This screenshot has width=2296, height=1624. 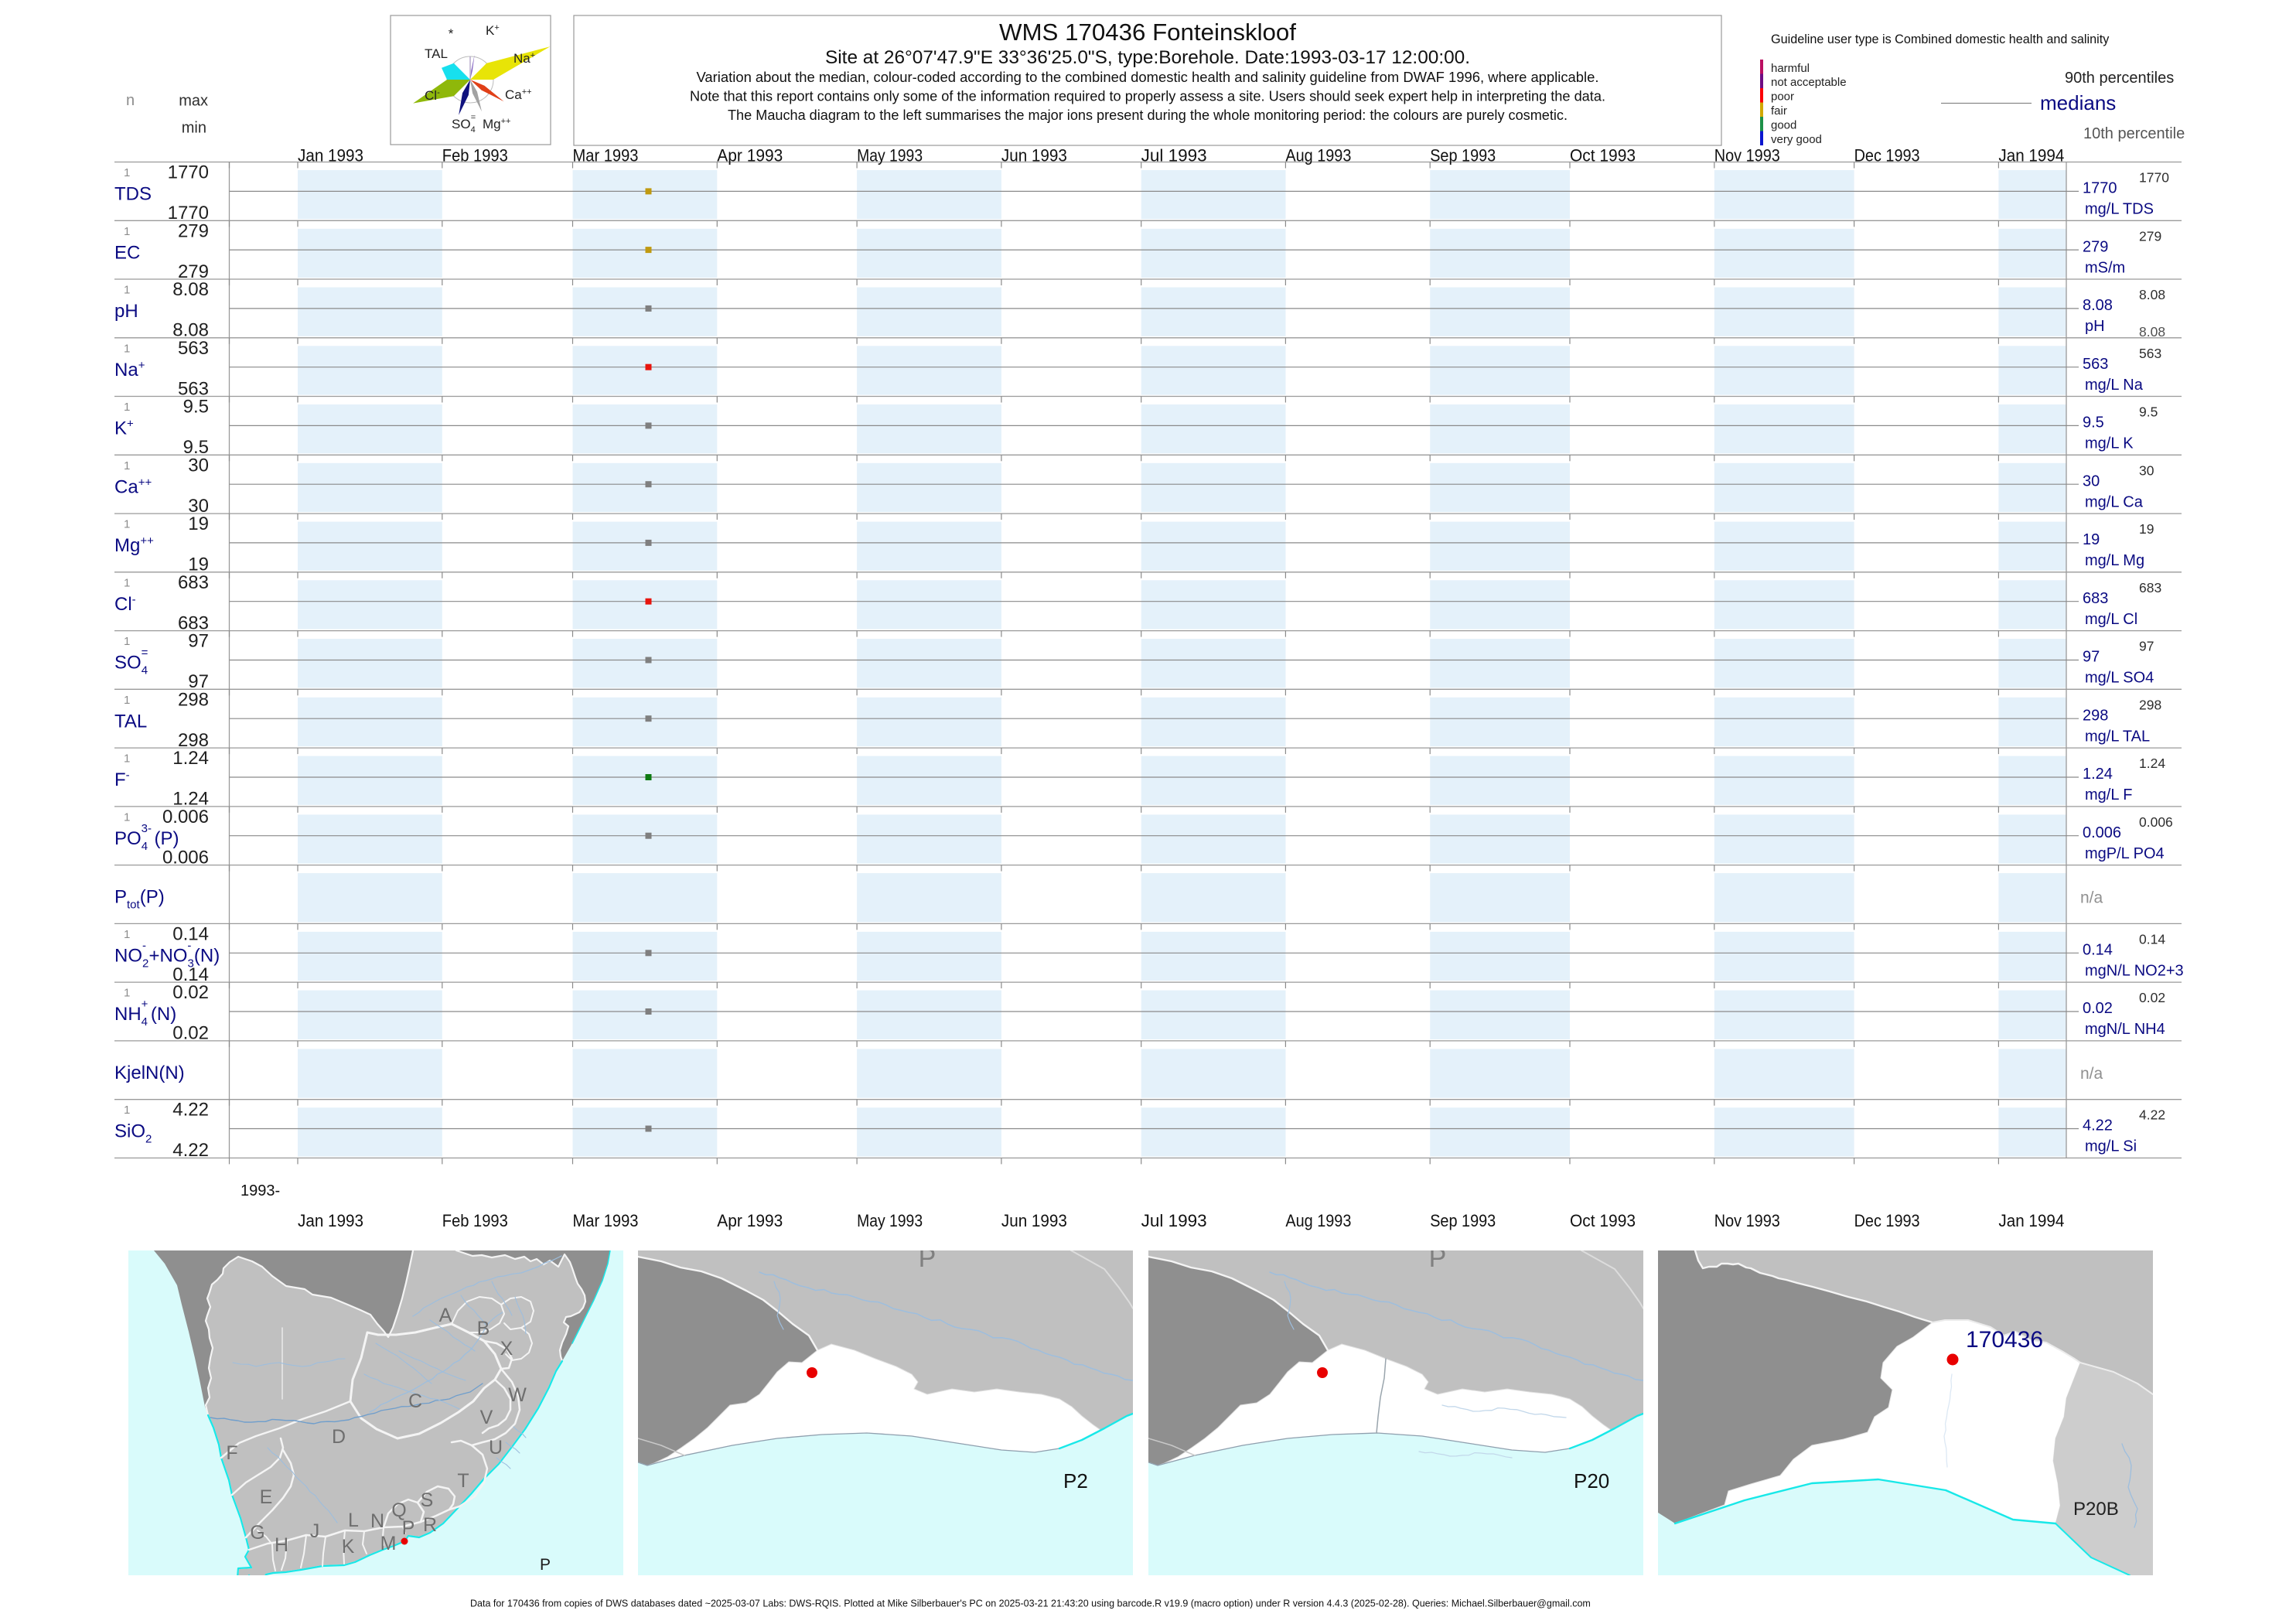 What do you see at coordinates (2119, 209) in the screenshot?
I see `svg-text: mg/L TDS` at bounding box center [2119, 209].